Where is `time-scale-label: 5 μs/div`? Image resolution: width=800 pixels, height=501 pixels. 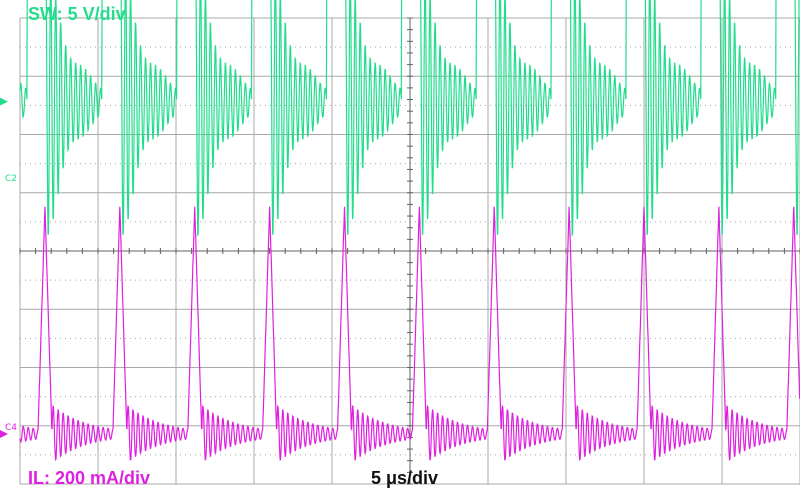 time-scale-label: 5 μs/div is located at coordinates (405, 478).